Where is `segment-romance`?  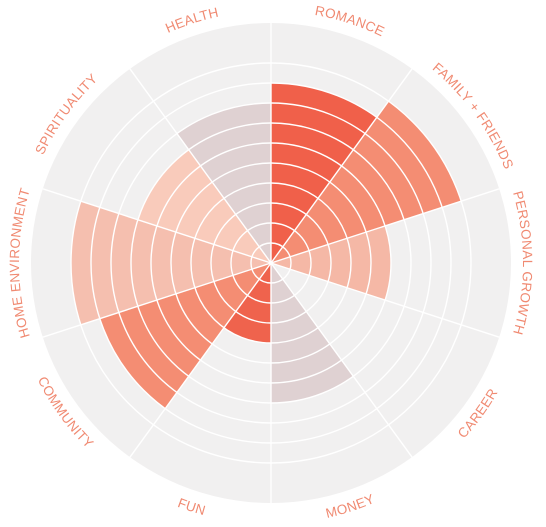 segment-romance is located at coordinates (324, 173).